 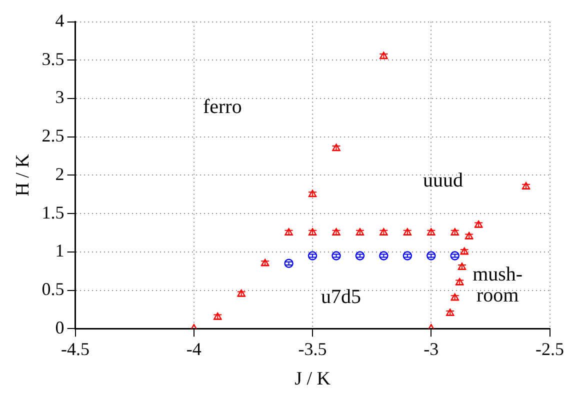 What do you see at coordinates (443, 181) in the screenshot?
I see `annotation: uuud` at bounding box center [443, 181].